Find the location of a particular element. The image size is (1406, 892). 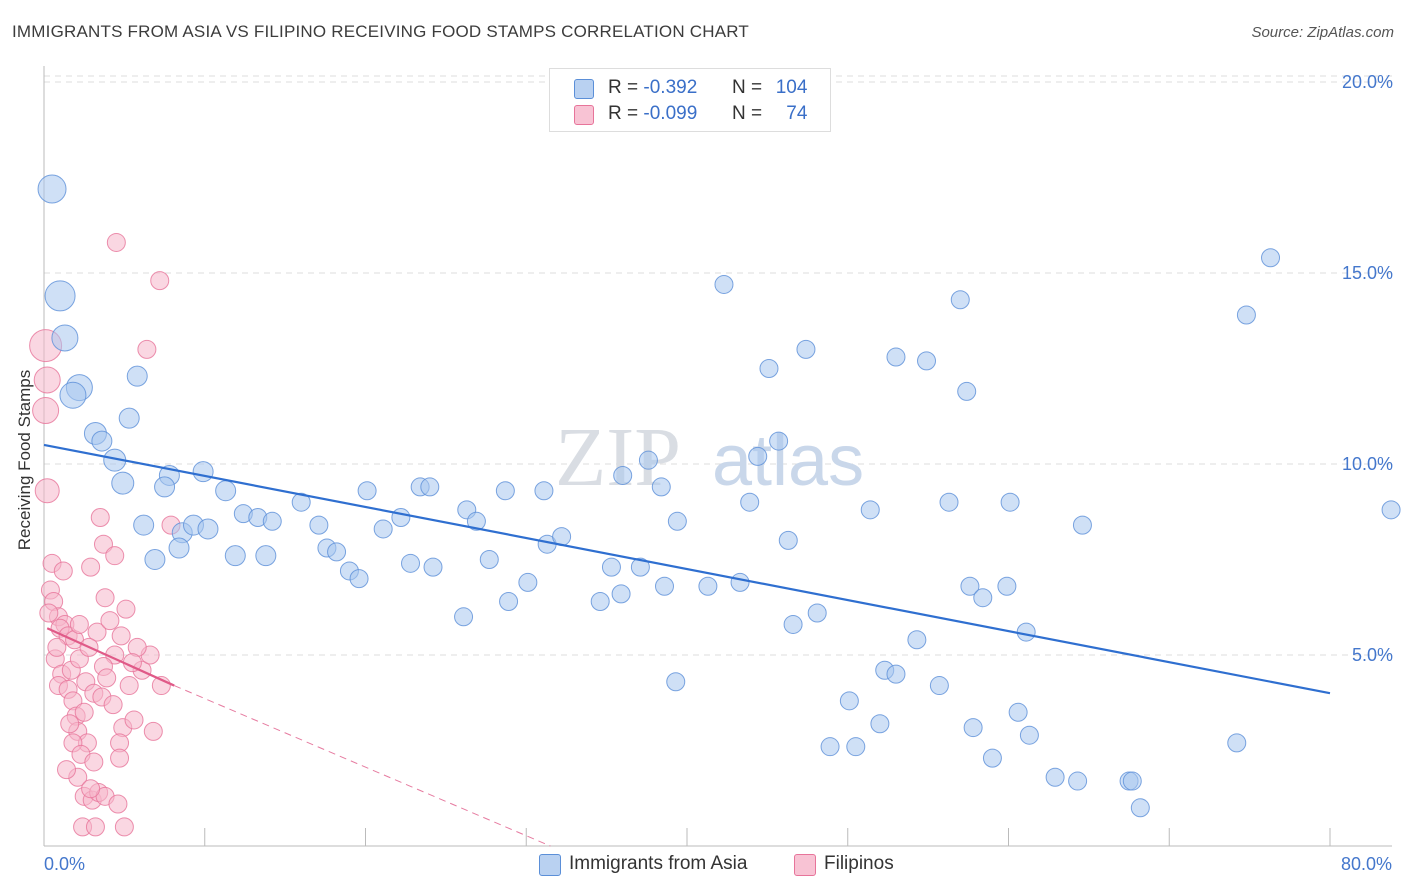

legend-n-filipinos: N = 74 is located at coordinates (769, 114).